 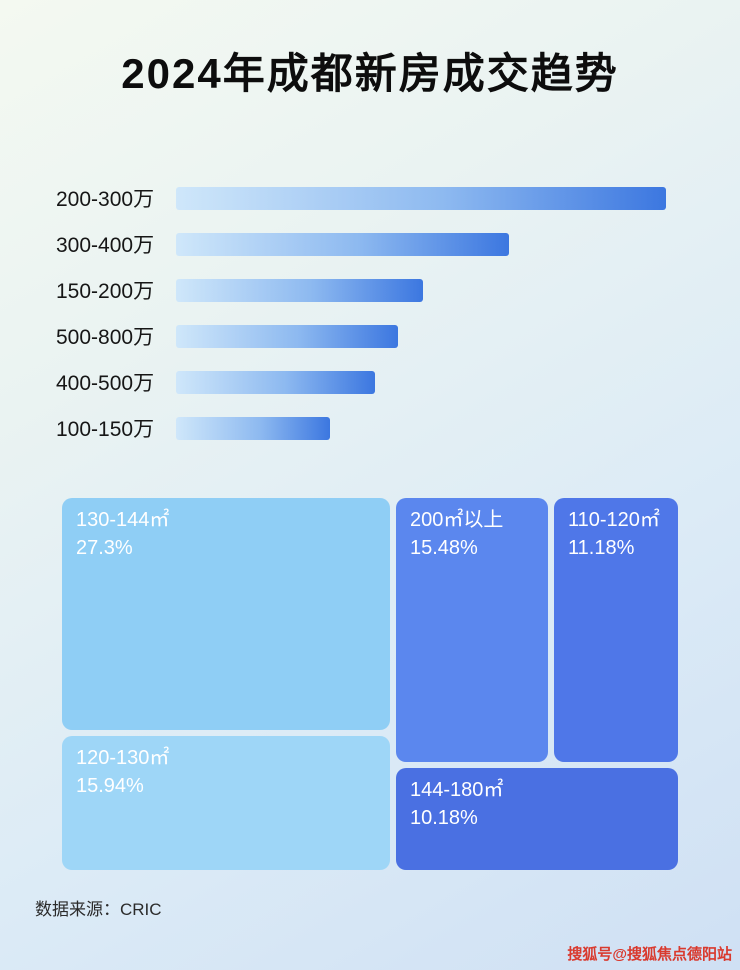 What do you see at coordinates (226, 614) in the screenshot?
I see `treemap-block-130-144: 130-144㎡ 27.3%` at bounding box center [226, 614].